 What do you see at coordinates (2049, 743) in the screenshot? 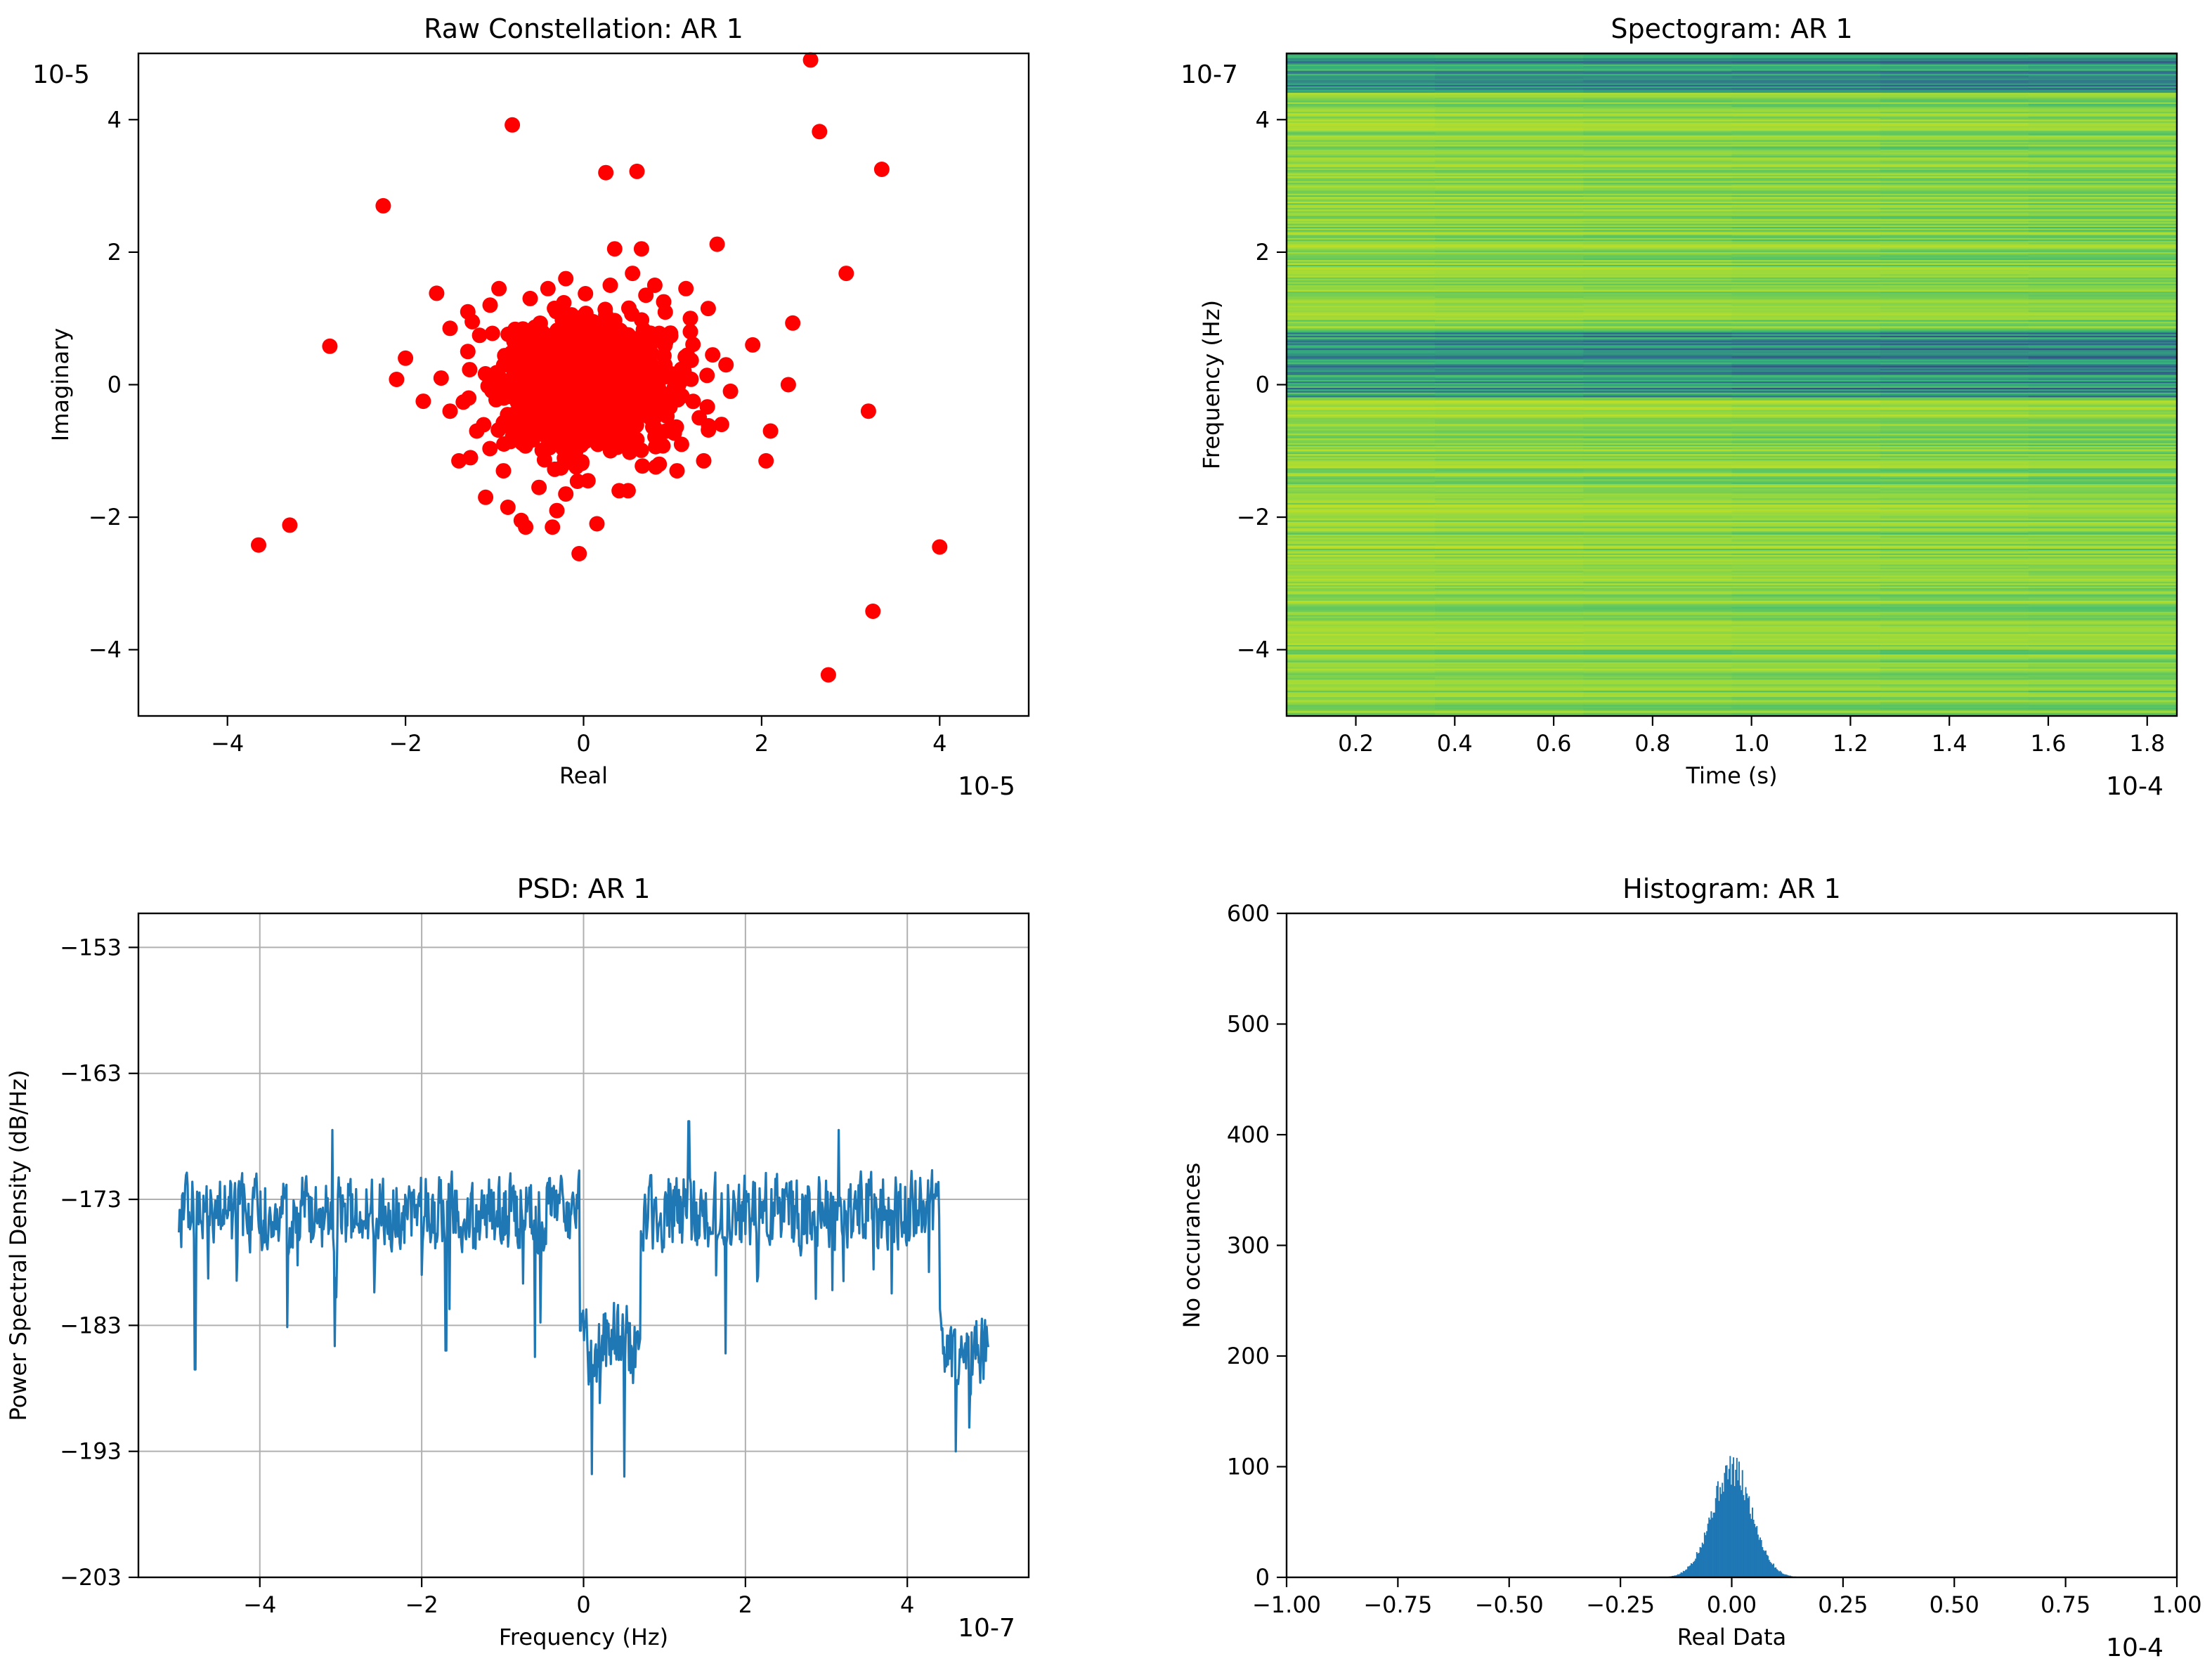
I see `x-tick-label: 1.6` at bounding box center [2049, 743].